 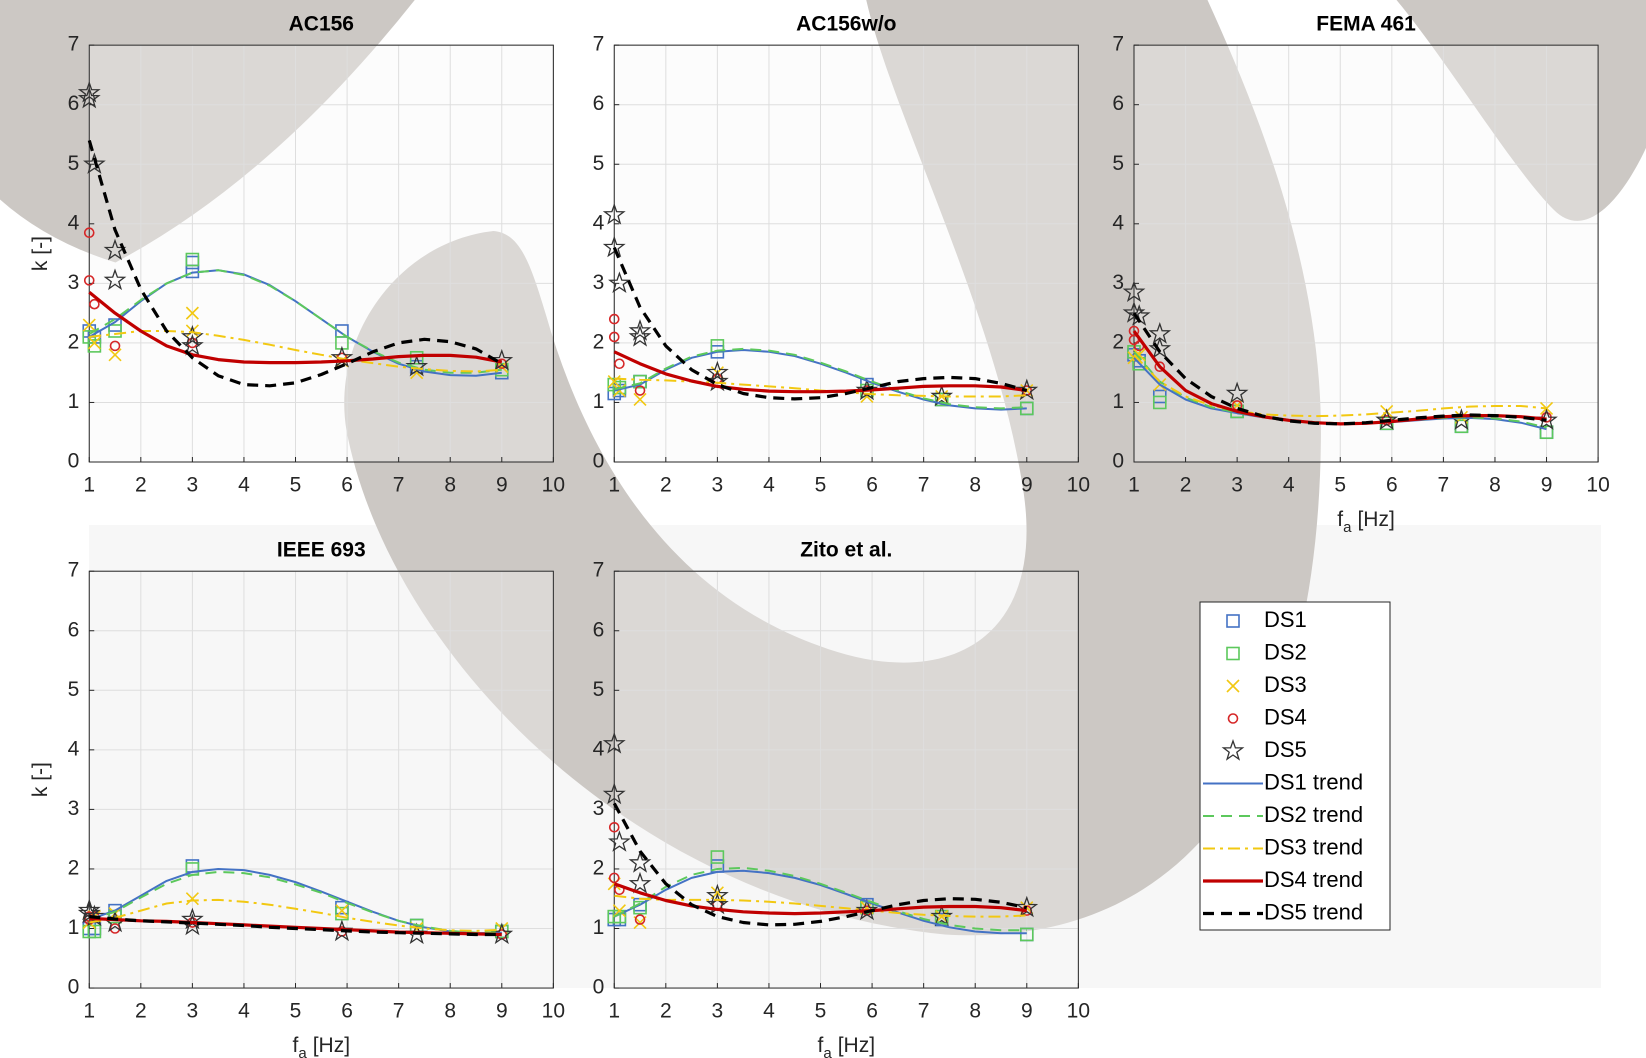 I want to click on legend-label: DS5 trend, so click(x=1313, y=911).